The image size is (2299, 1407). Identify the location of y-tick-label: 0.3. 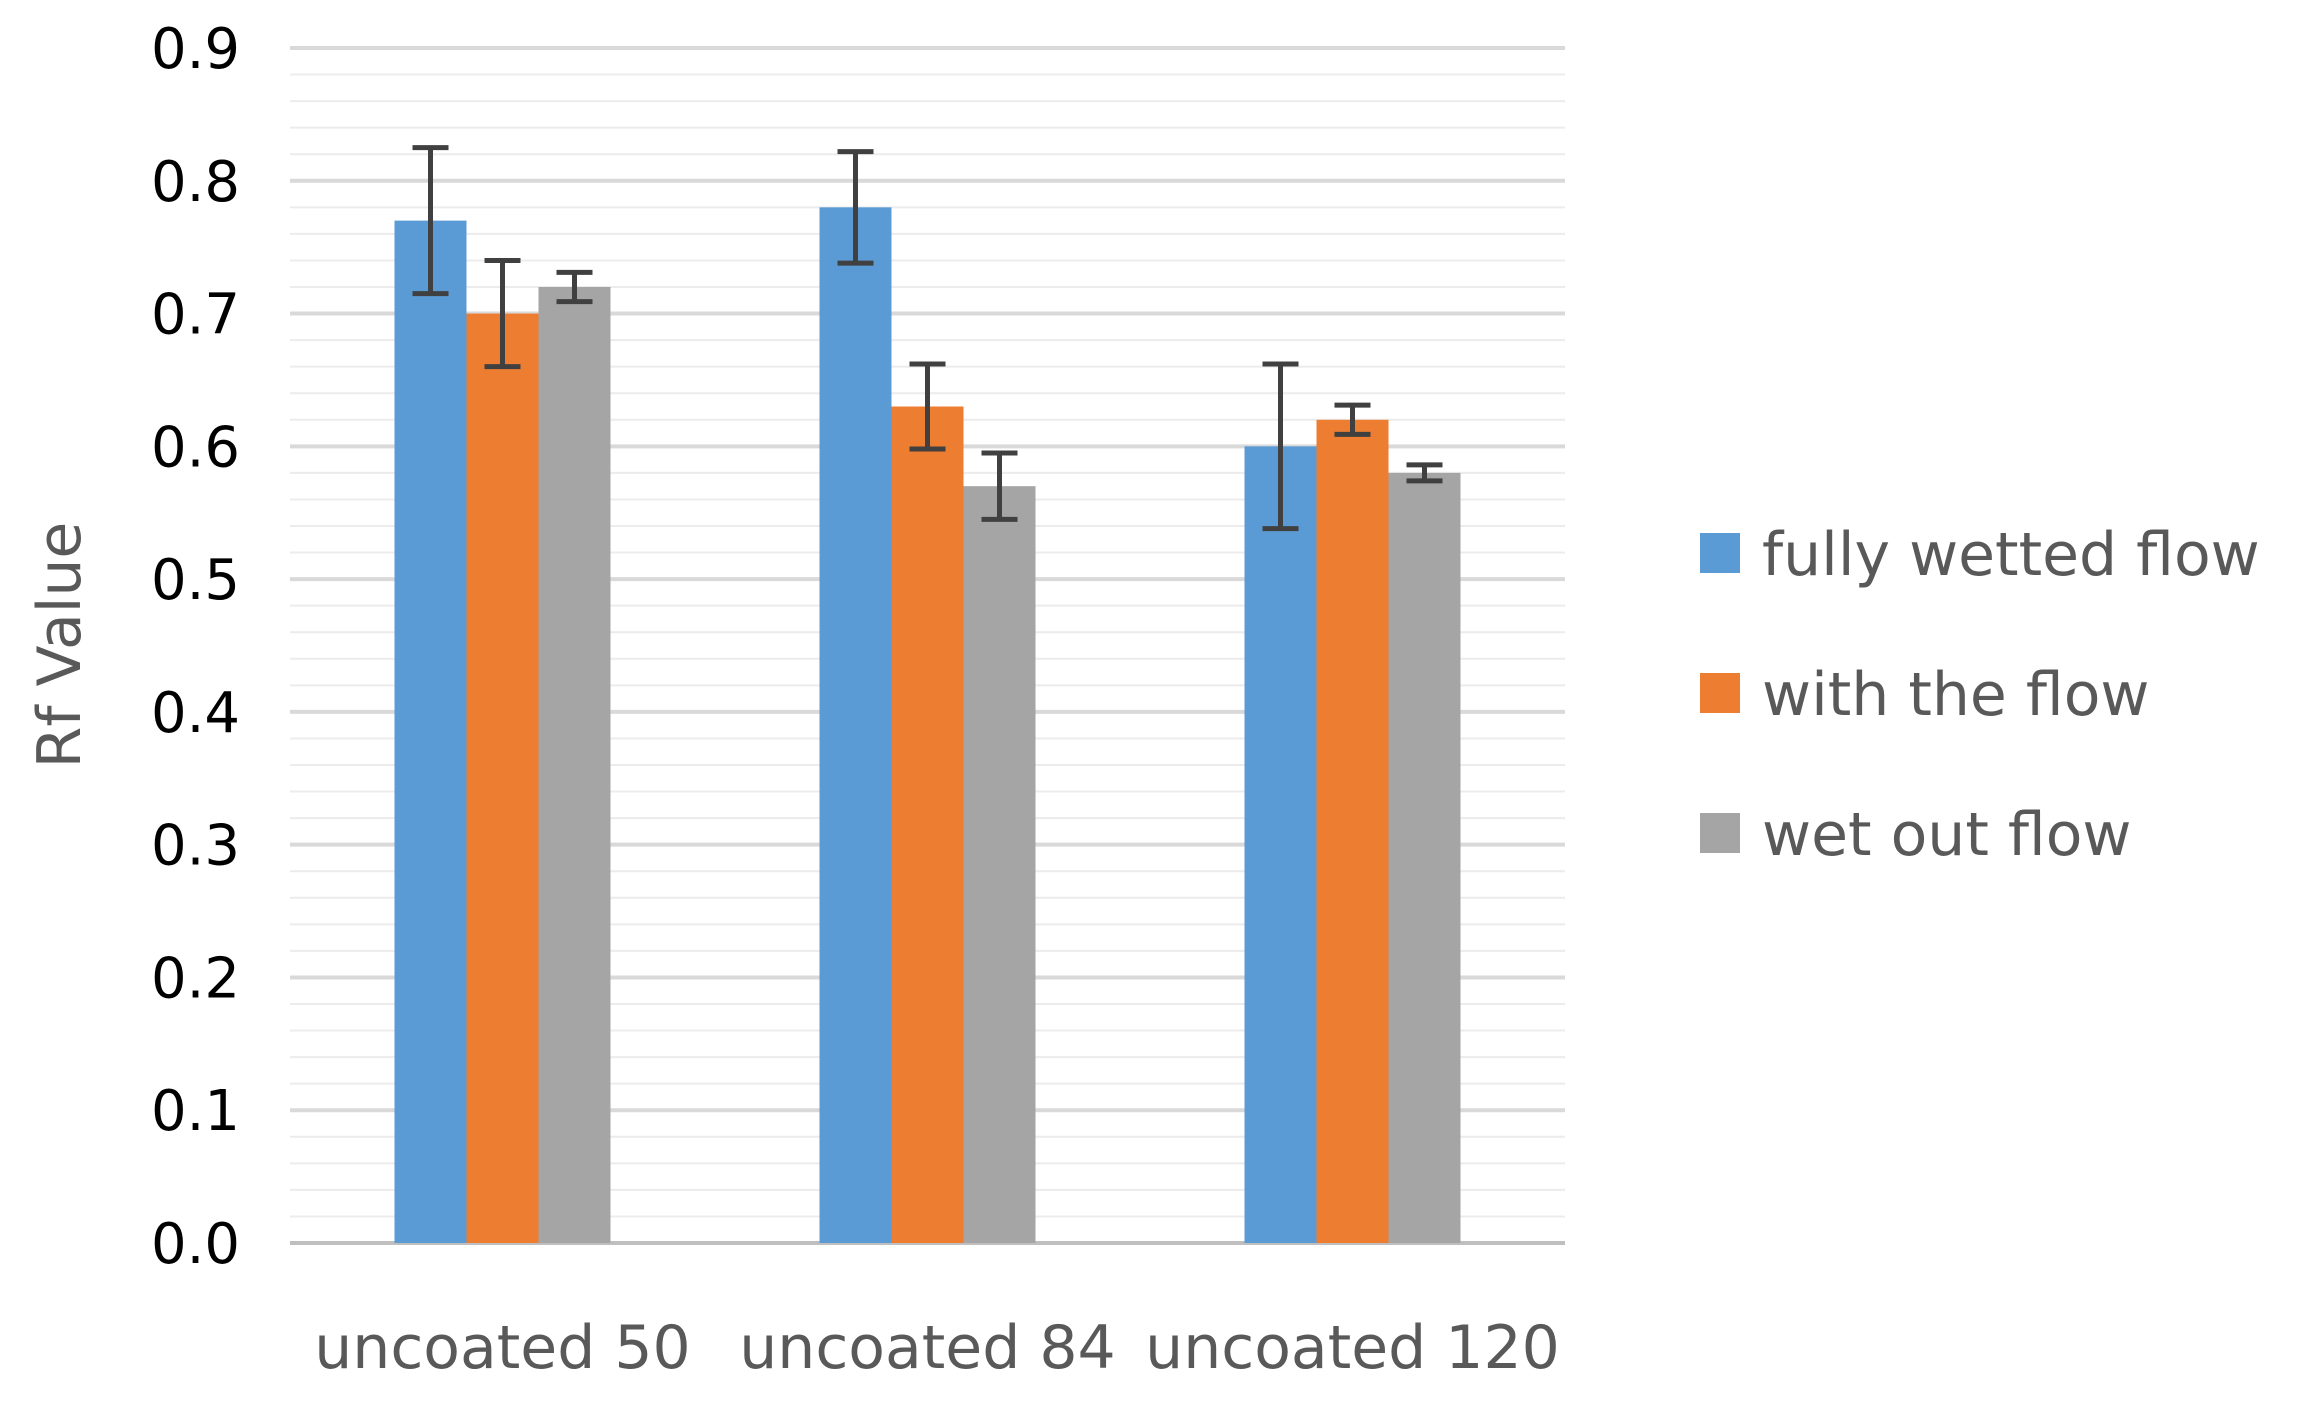
(195, 846).